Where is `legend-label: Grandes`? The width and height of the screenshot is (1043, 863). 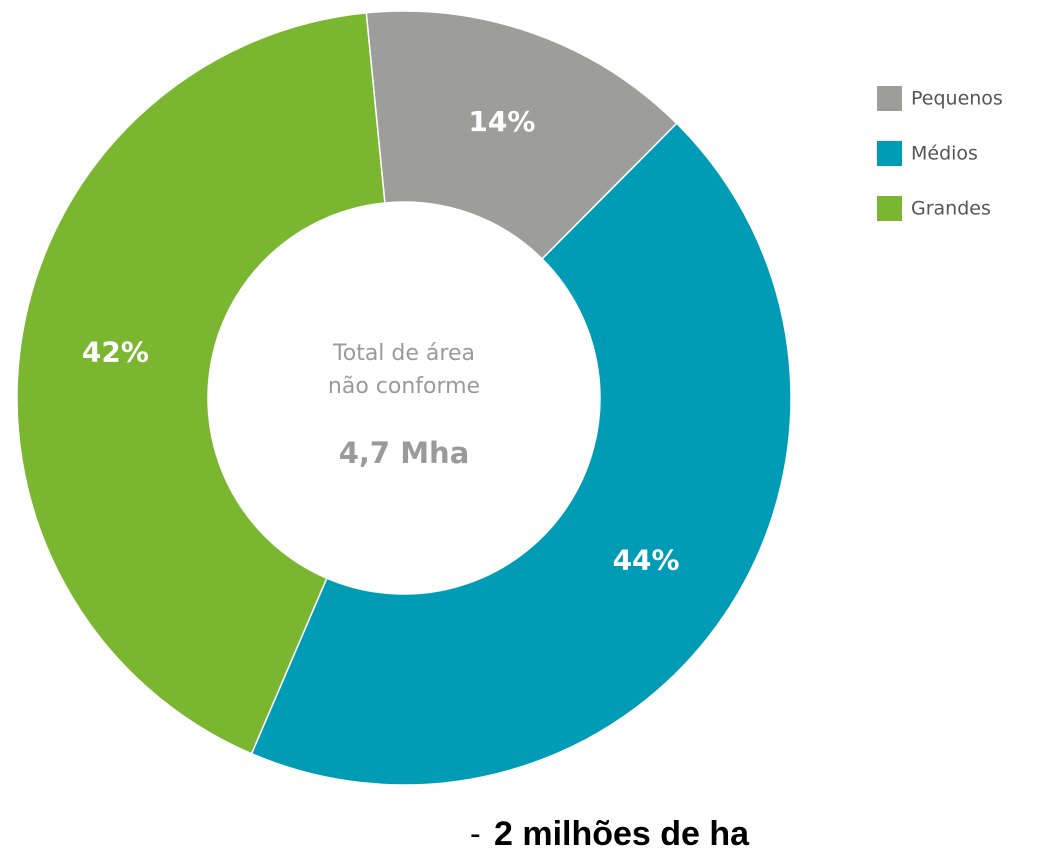 legend-label: Grandes is located at coordinates (951, 209).